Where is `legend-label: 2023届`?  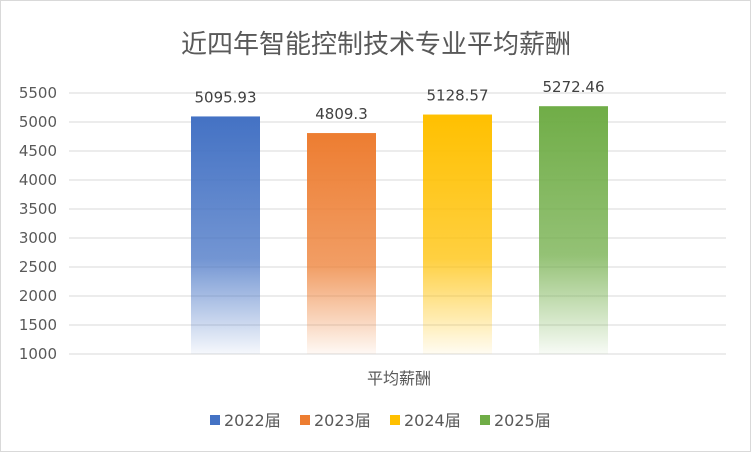 legend-label: 2023届 is located at coordinates (342, 420).